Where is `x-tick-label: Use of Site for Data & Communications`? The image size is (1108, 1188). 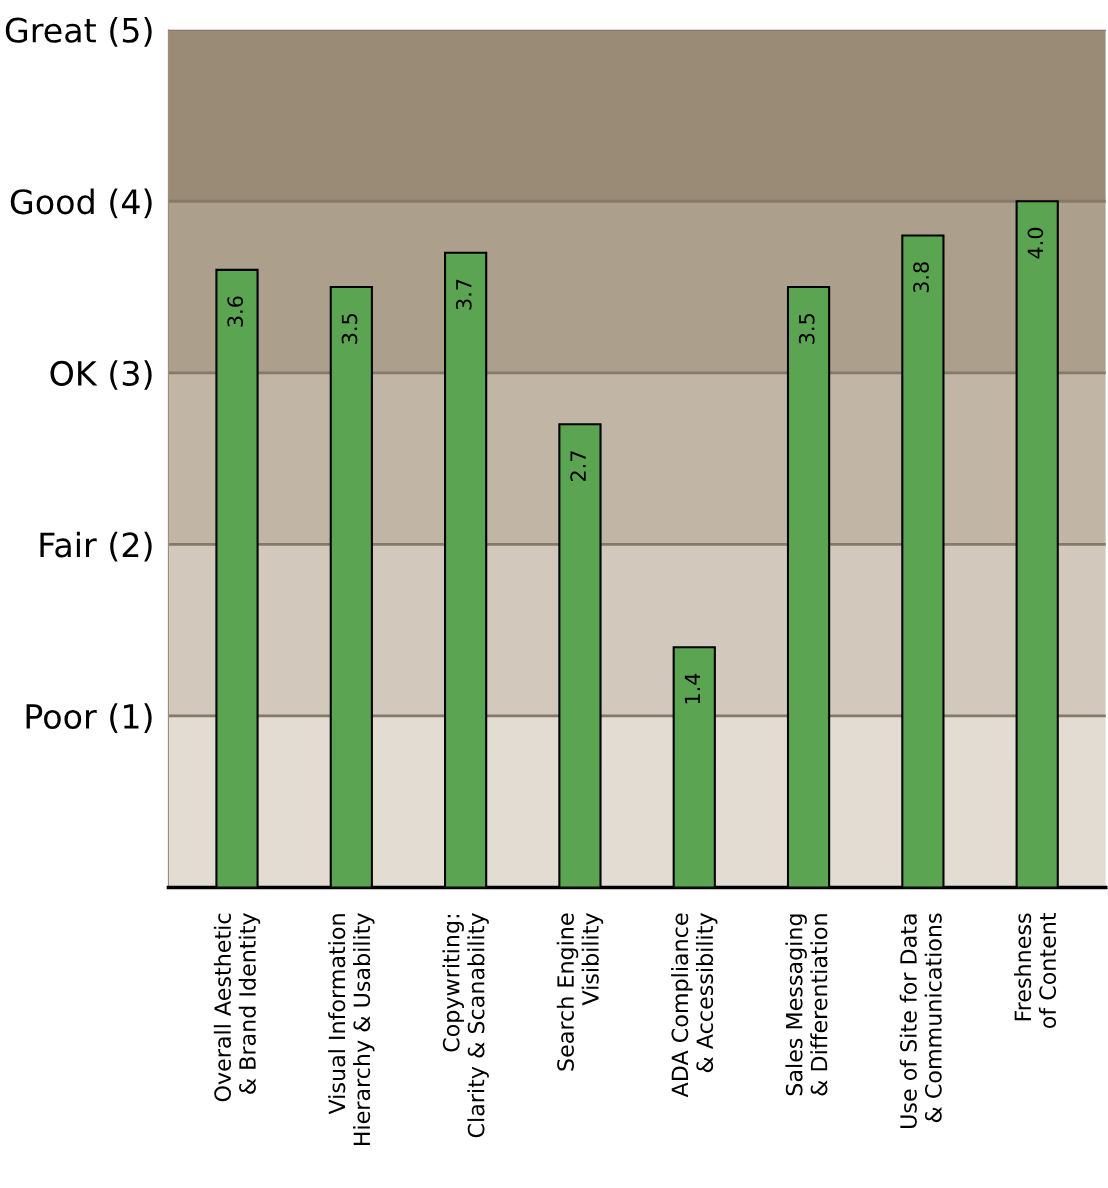 x-tick-label: Use of Site for Data & Communications is located at coordinates (920, 1020).